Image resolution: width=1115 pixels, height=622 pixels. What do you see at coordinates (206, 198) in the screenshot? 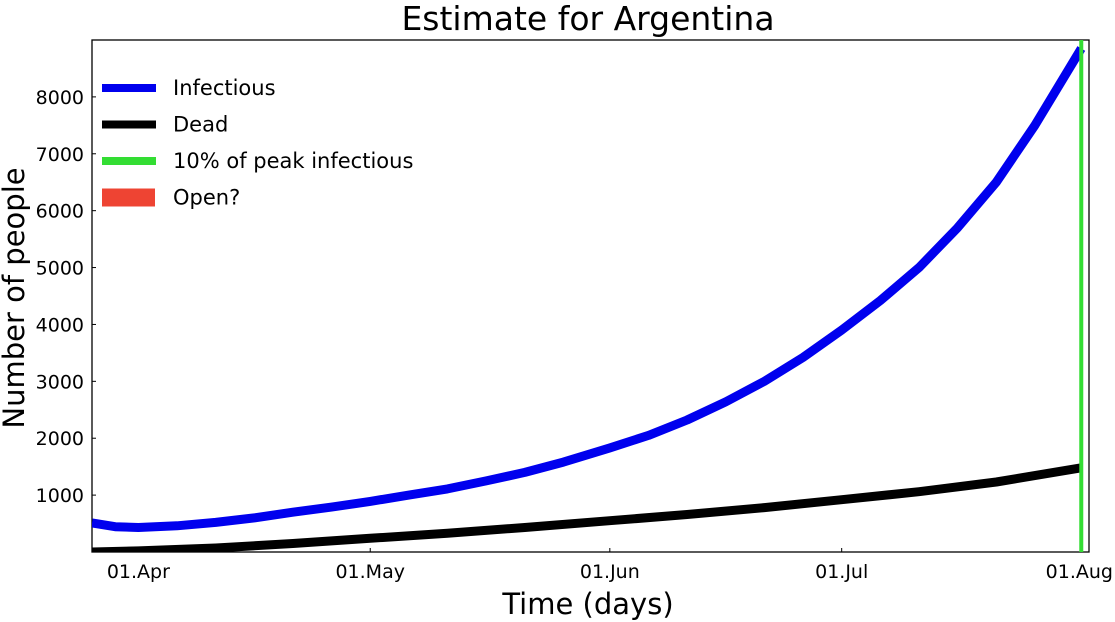
I see `legend-label: Open?` at bounding box center [206, 198].